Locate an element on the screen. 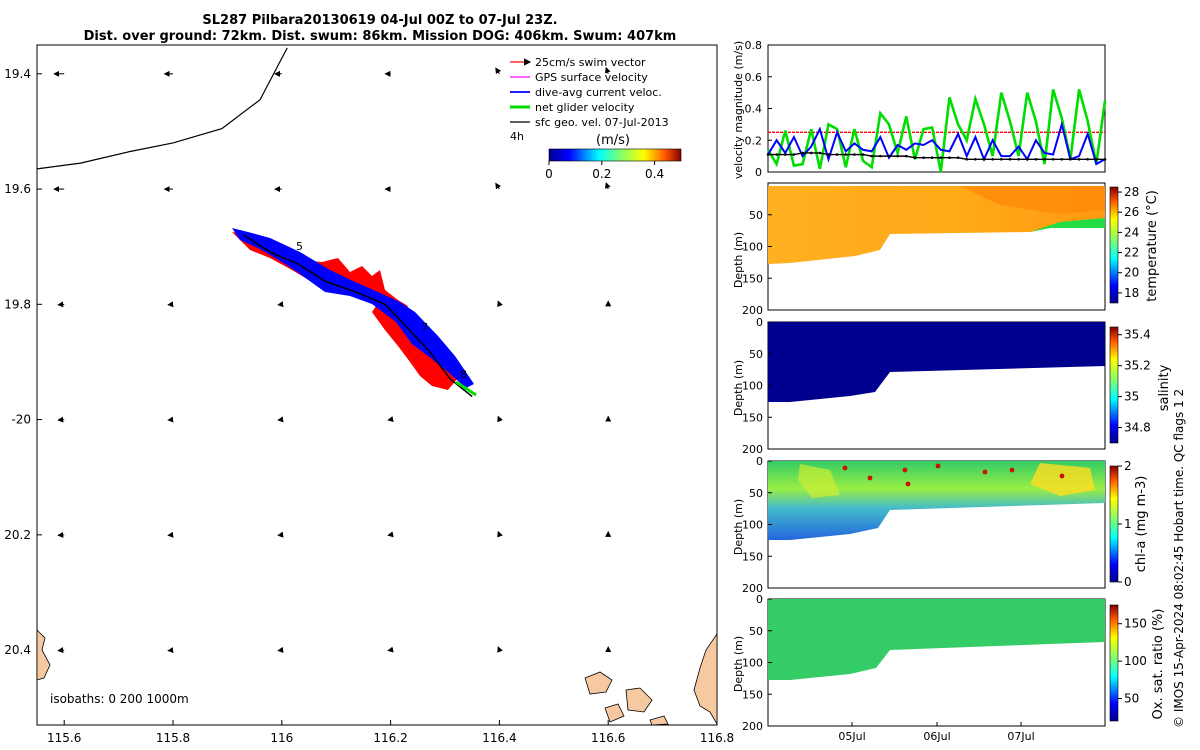 The image size is (1200, 750). salinity-colorbar-ticks: 35.4 35.2 35 34.8 is located at coordinates (1134, 381).